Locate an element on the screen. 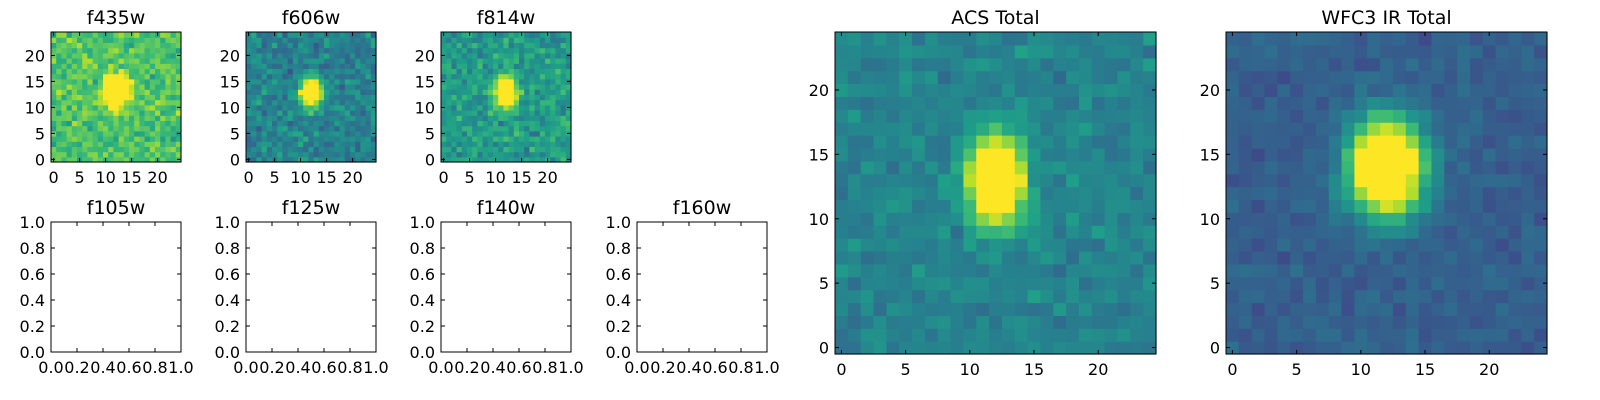  heatmap-cells is located at coordinates (116, 97).